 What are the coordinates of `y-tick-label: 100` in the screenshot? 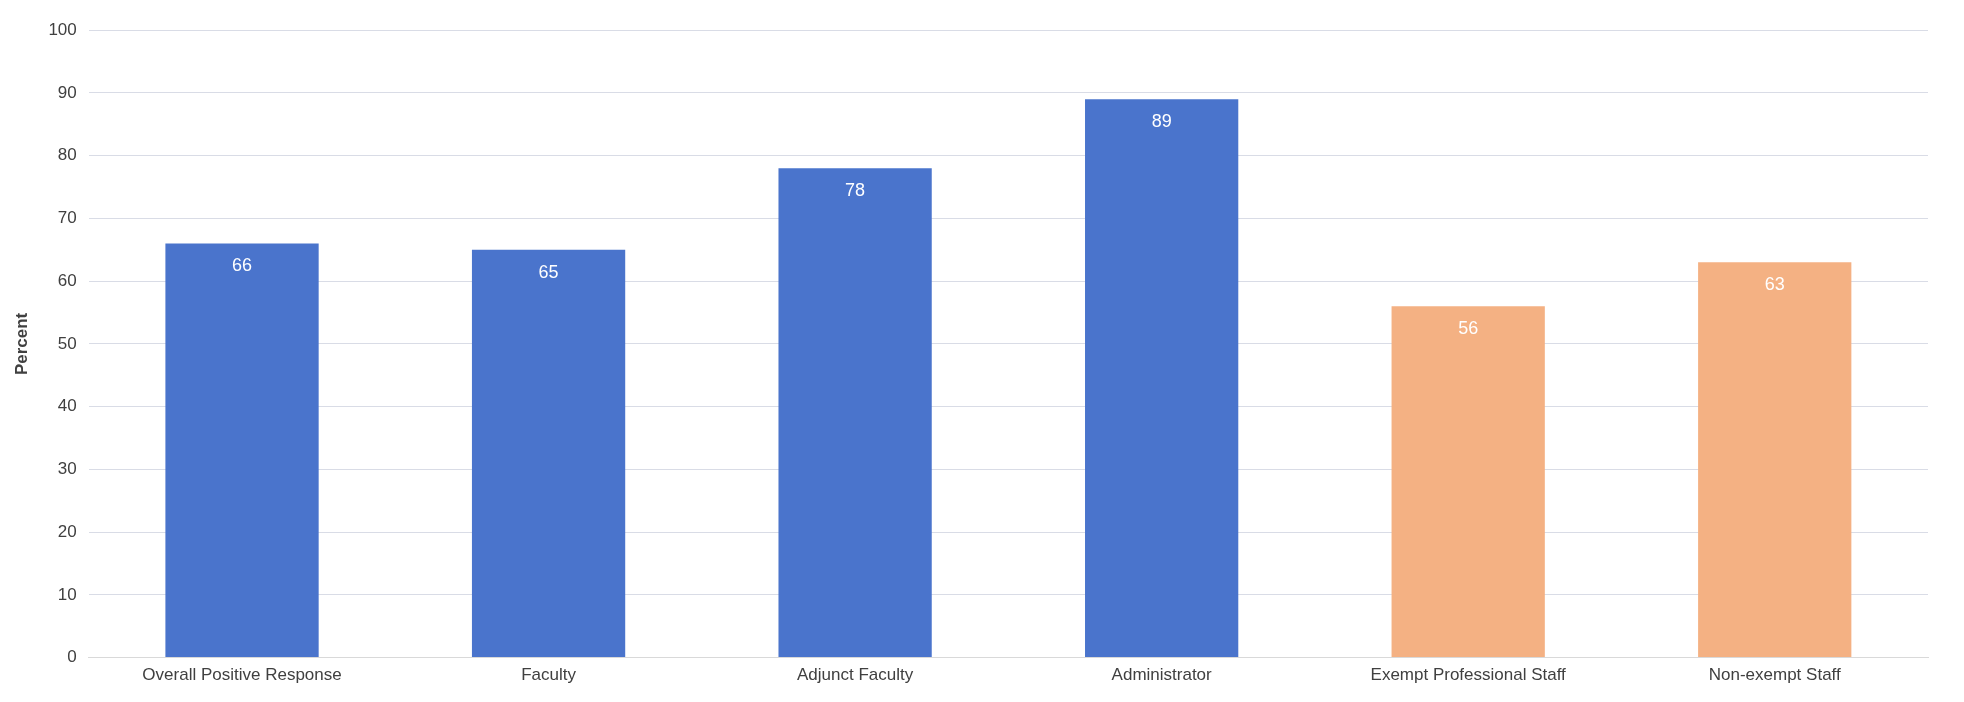 It's located at (62, 29).